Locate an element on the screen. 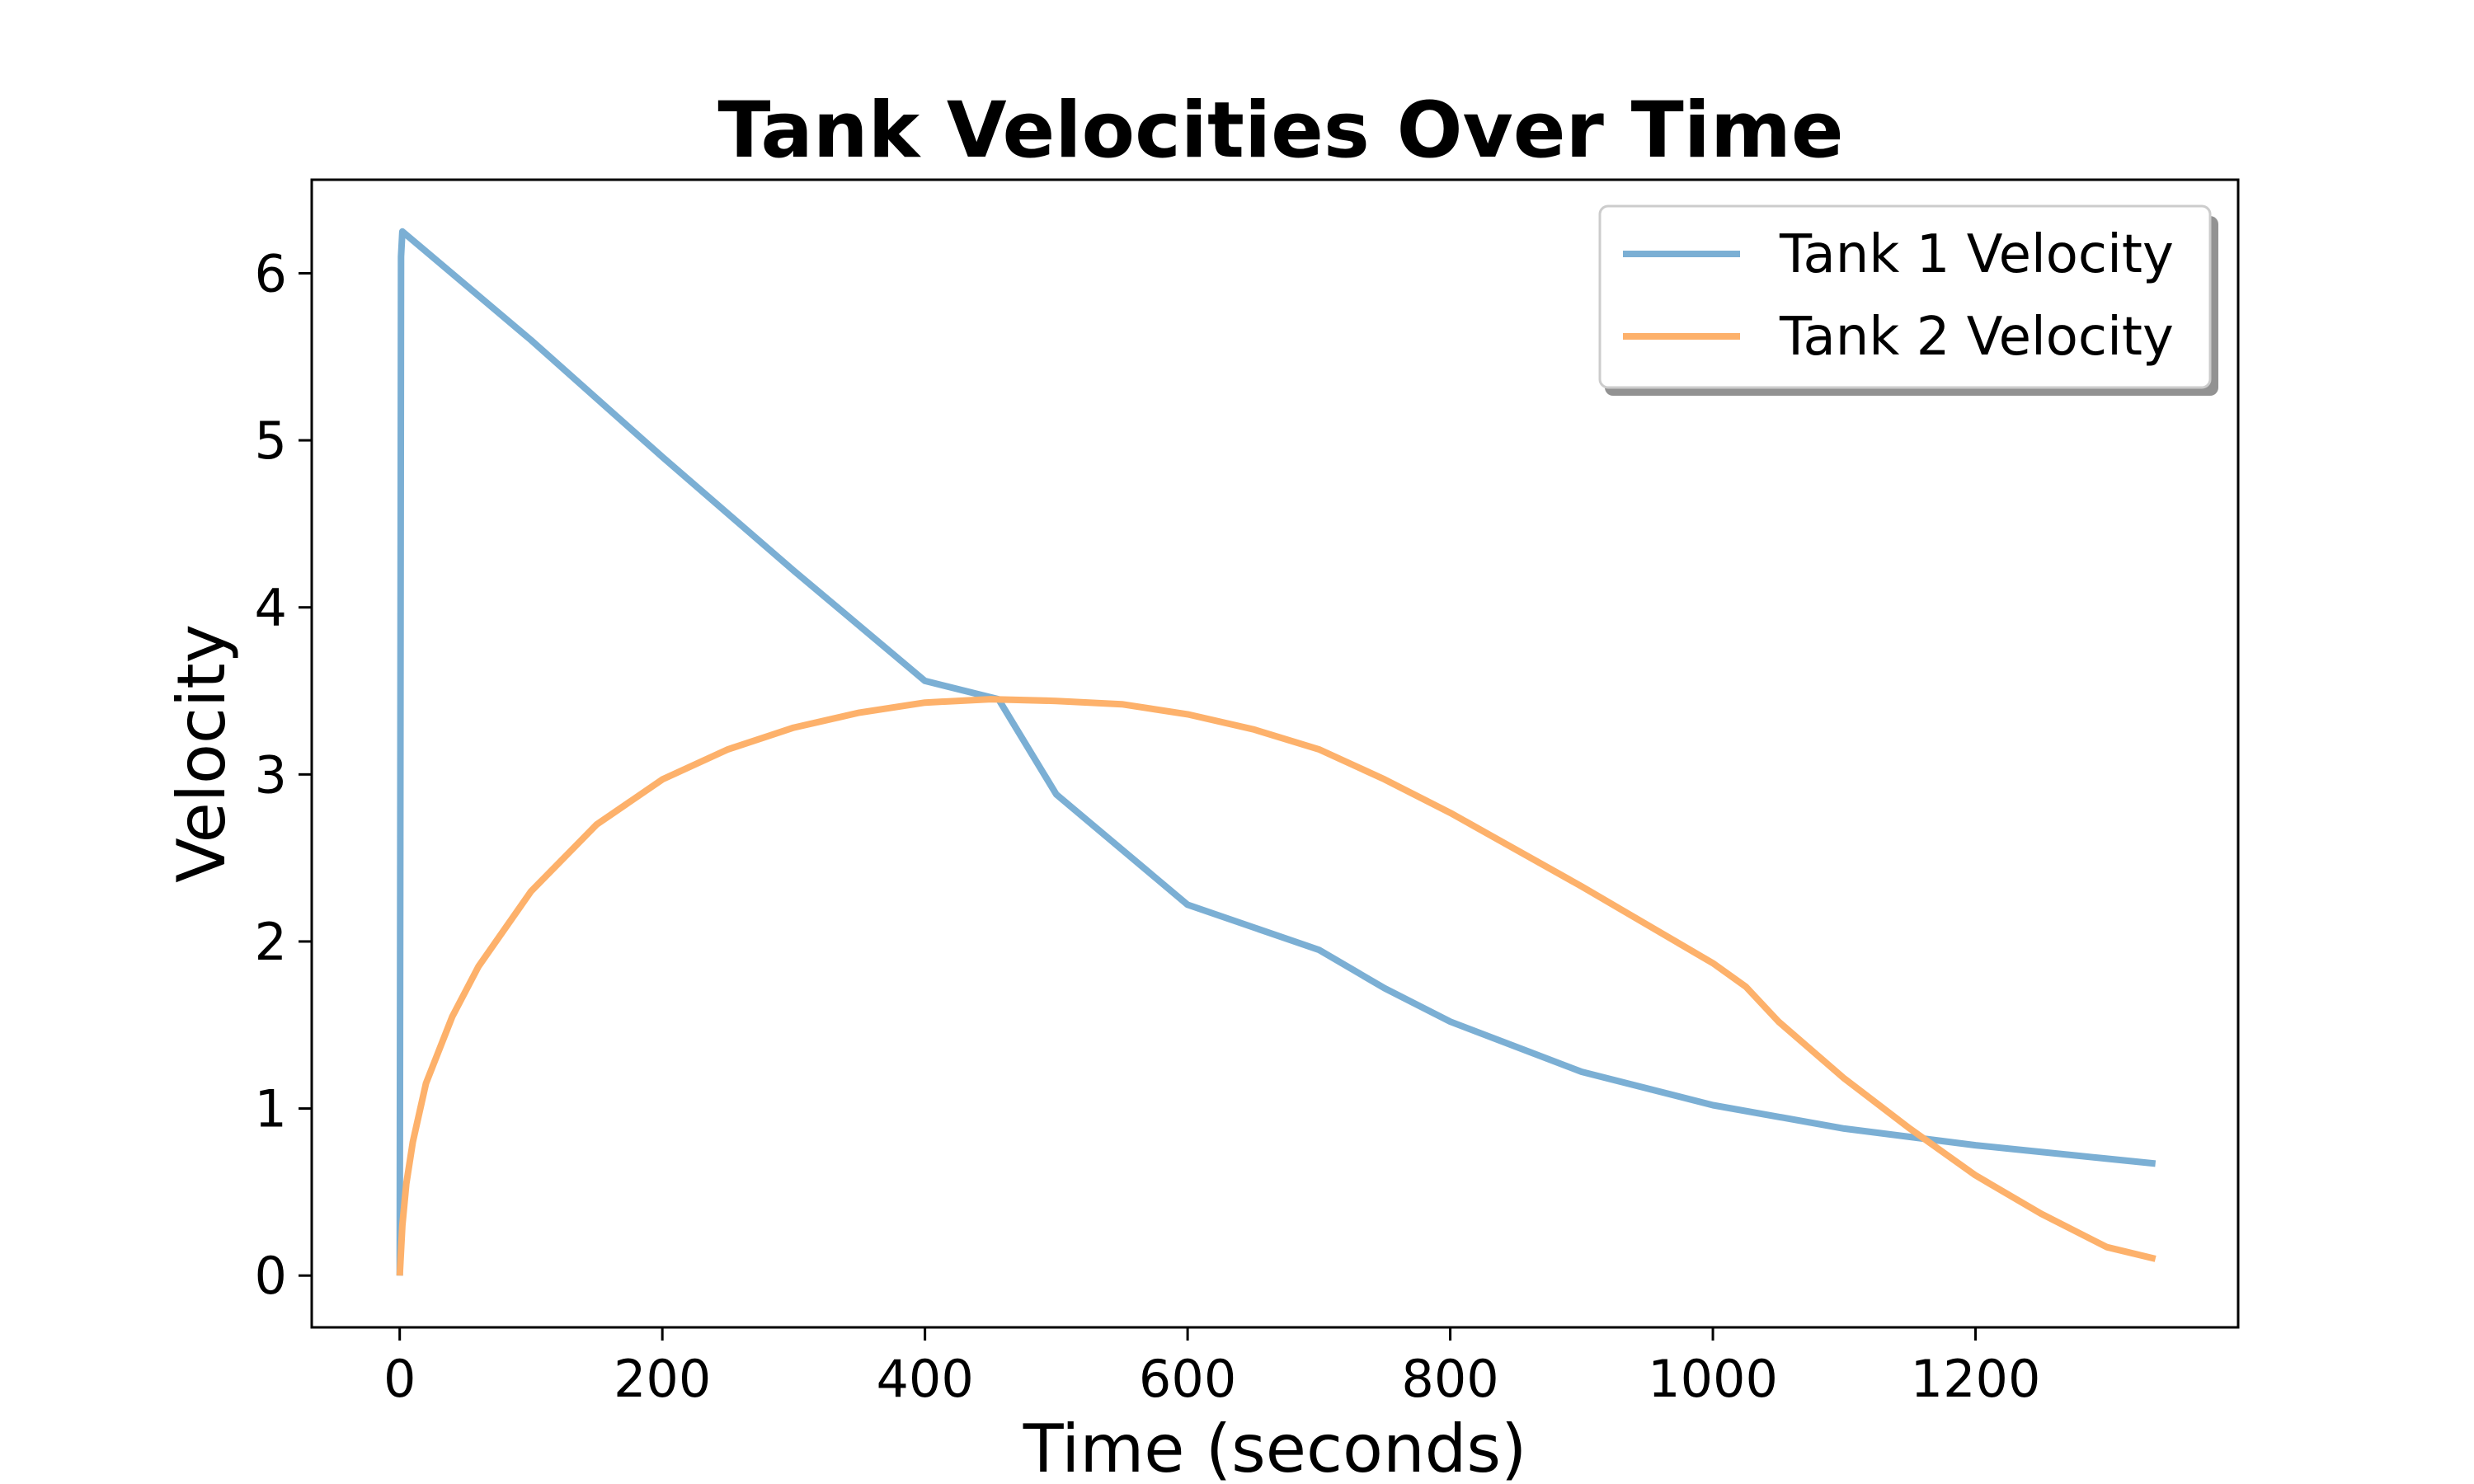 This screenshot has height=1484, width=2474. y-tick-label: 3 is located at coordinates (271, 774).